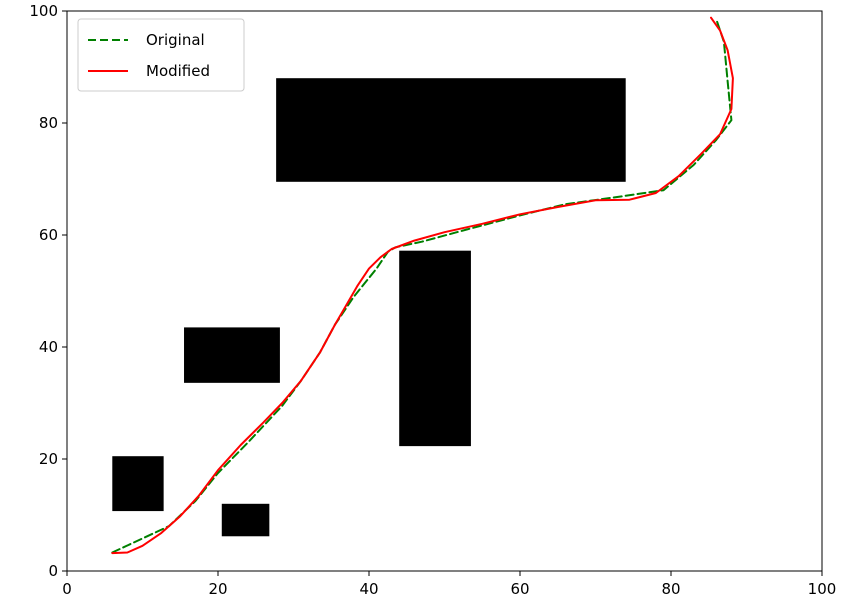 This screenshot has height=609, width=855. Describe the element at coordinates (217, 589) in the screenshot. I see `x-tick-label: 20` at that location.